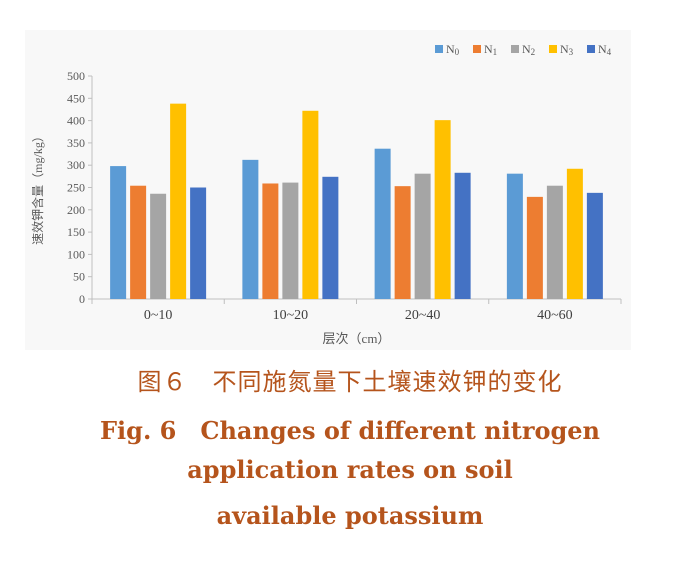 The width and height of the screenshot is (700, 583). I want to click on legend-label-n2: N2, so click(528, 49).